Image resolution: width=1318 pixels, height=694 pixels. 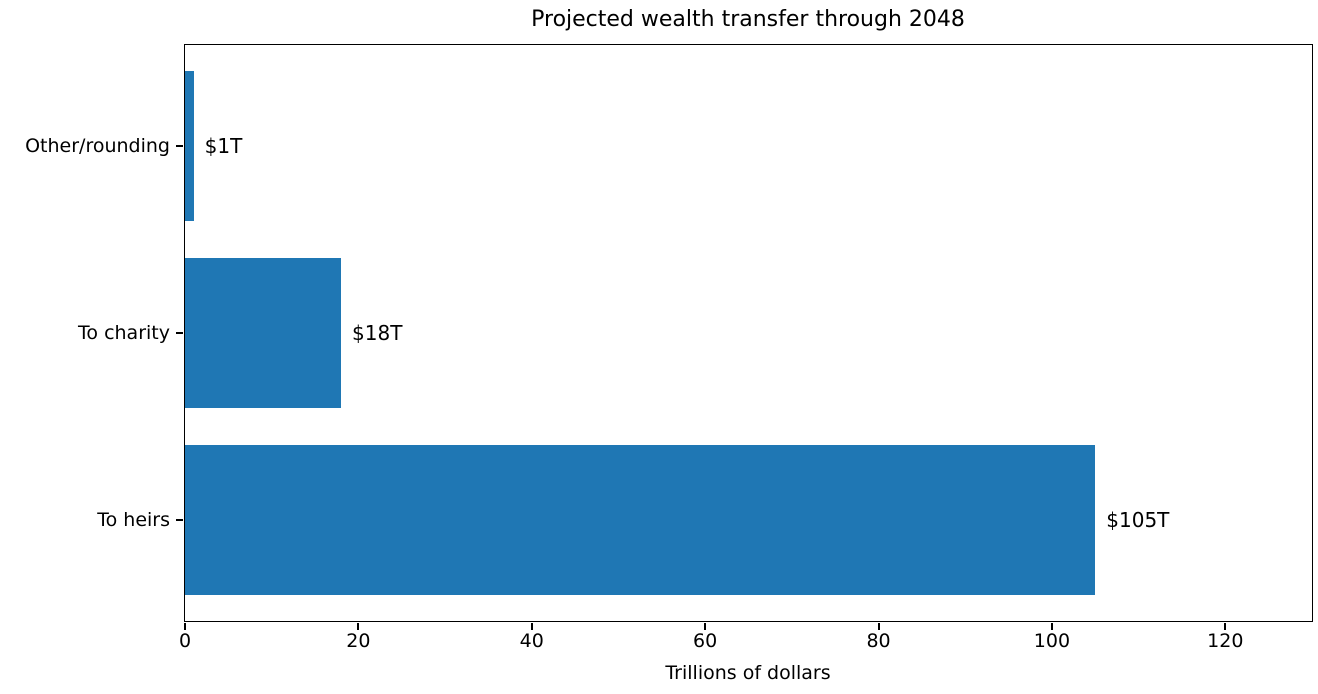 What do you see at coordinates (97, 145) in the screenshot?
I see `y-tick-label: Other/rounding` at bounding box center [97, 145].